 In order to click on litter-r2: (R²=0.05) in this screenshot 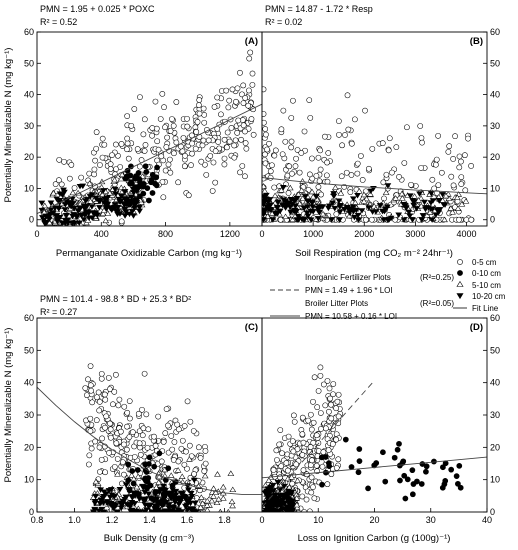, I will do `click(437, 303)`.